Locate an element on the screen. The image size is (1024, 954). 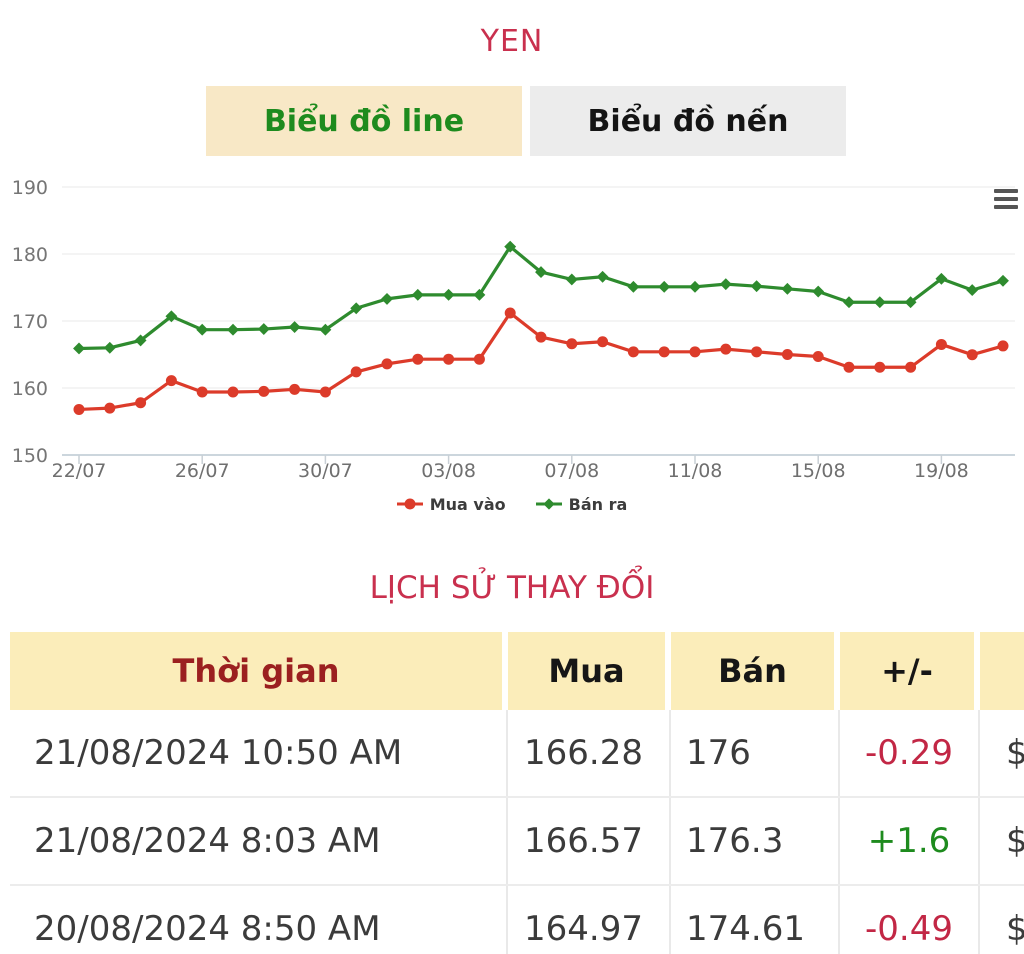
svg-text: 26/07 is located at coordinates (202, 471).